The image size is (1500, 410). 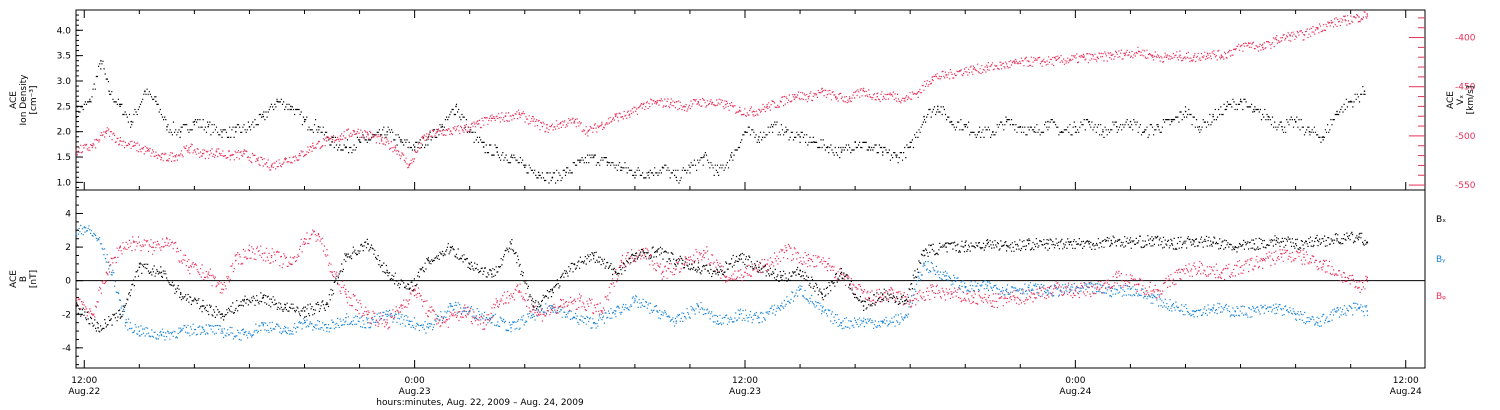 What do you see at coordinates (66, 349) in the screenshot?
I see `field-tick-label: -4` at bounding box center [66, 349].